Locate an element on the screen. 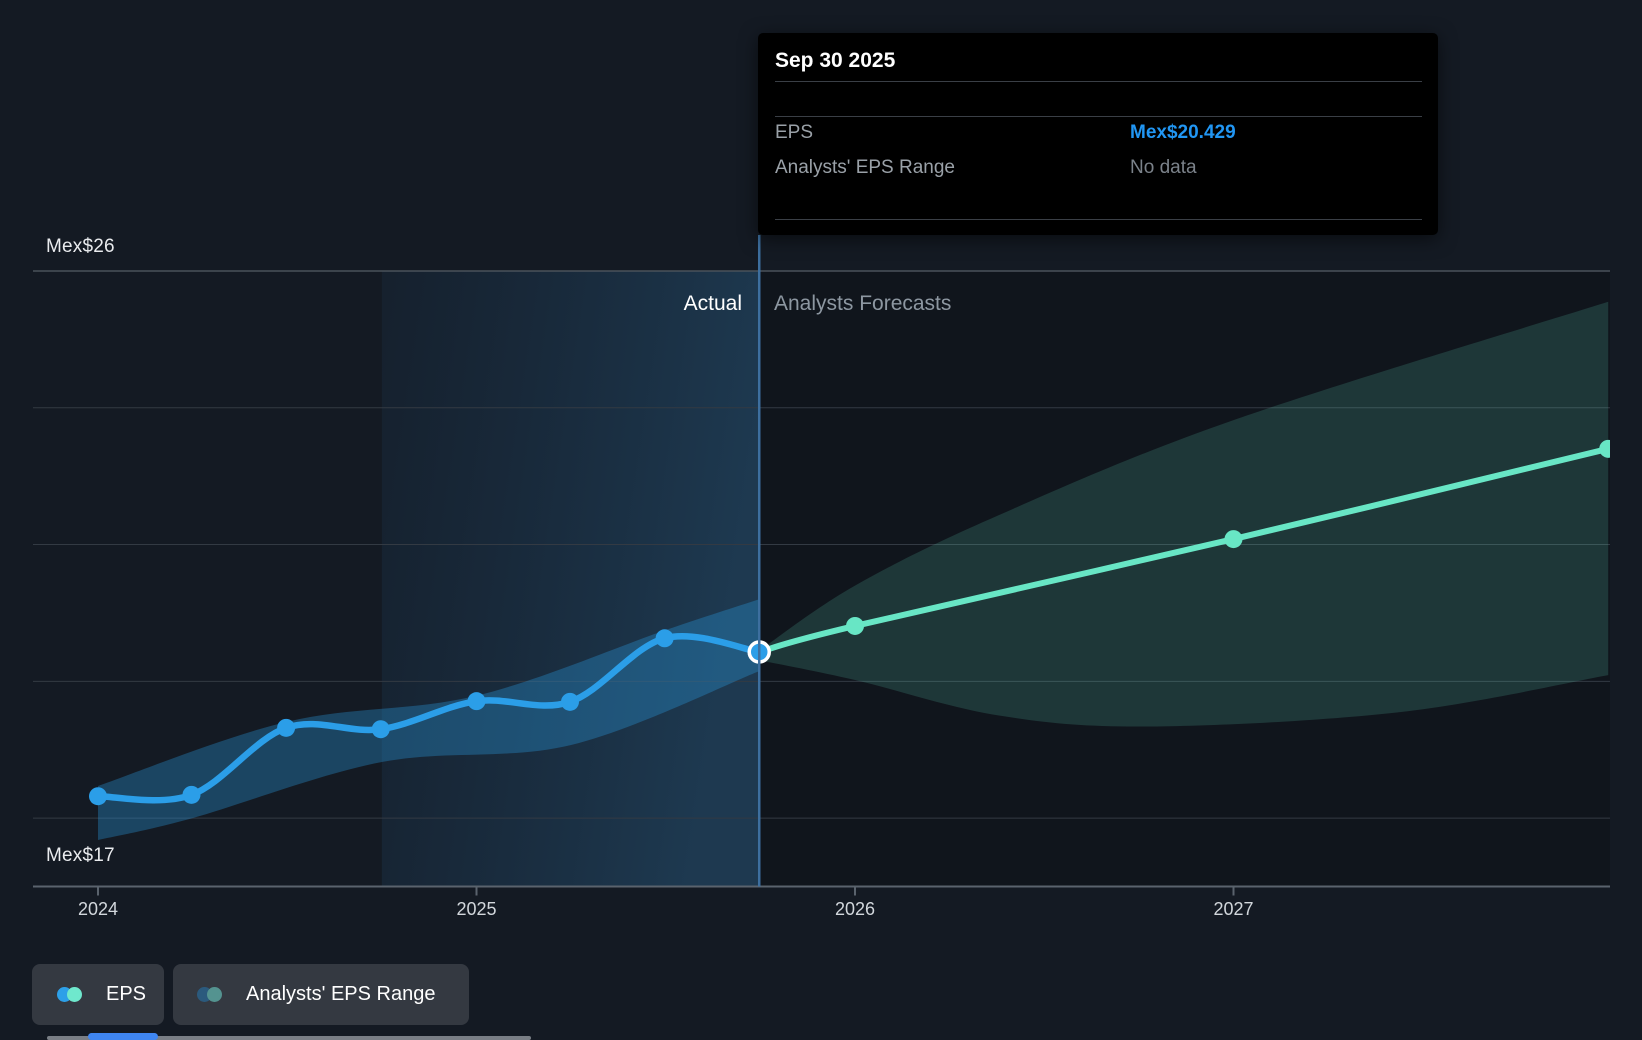 The width and height of the screenshot is (1642, 1040). actual-eps-range-band is located at coordinates (429, 720).